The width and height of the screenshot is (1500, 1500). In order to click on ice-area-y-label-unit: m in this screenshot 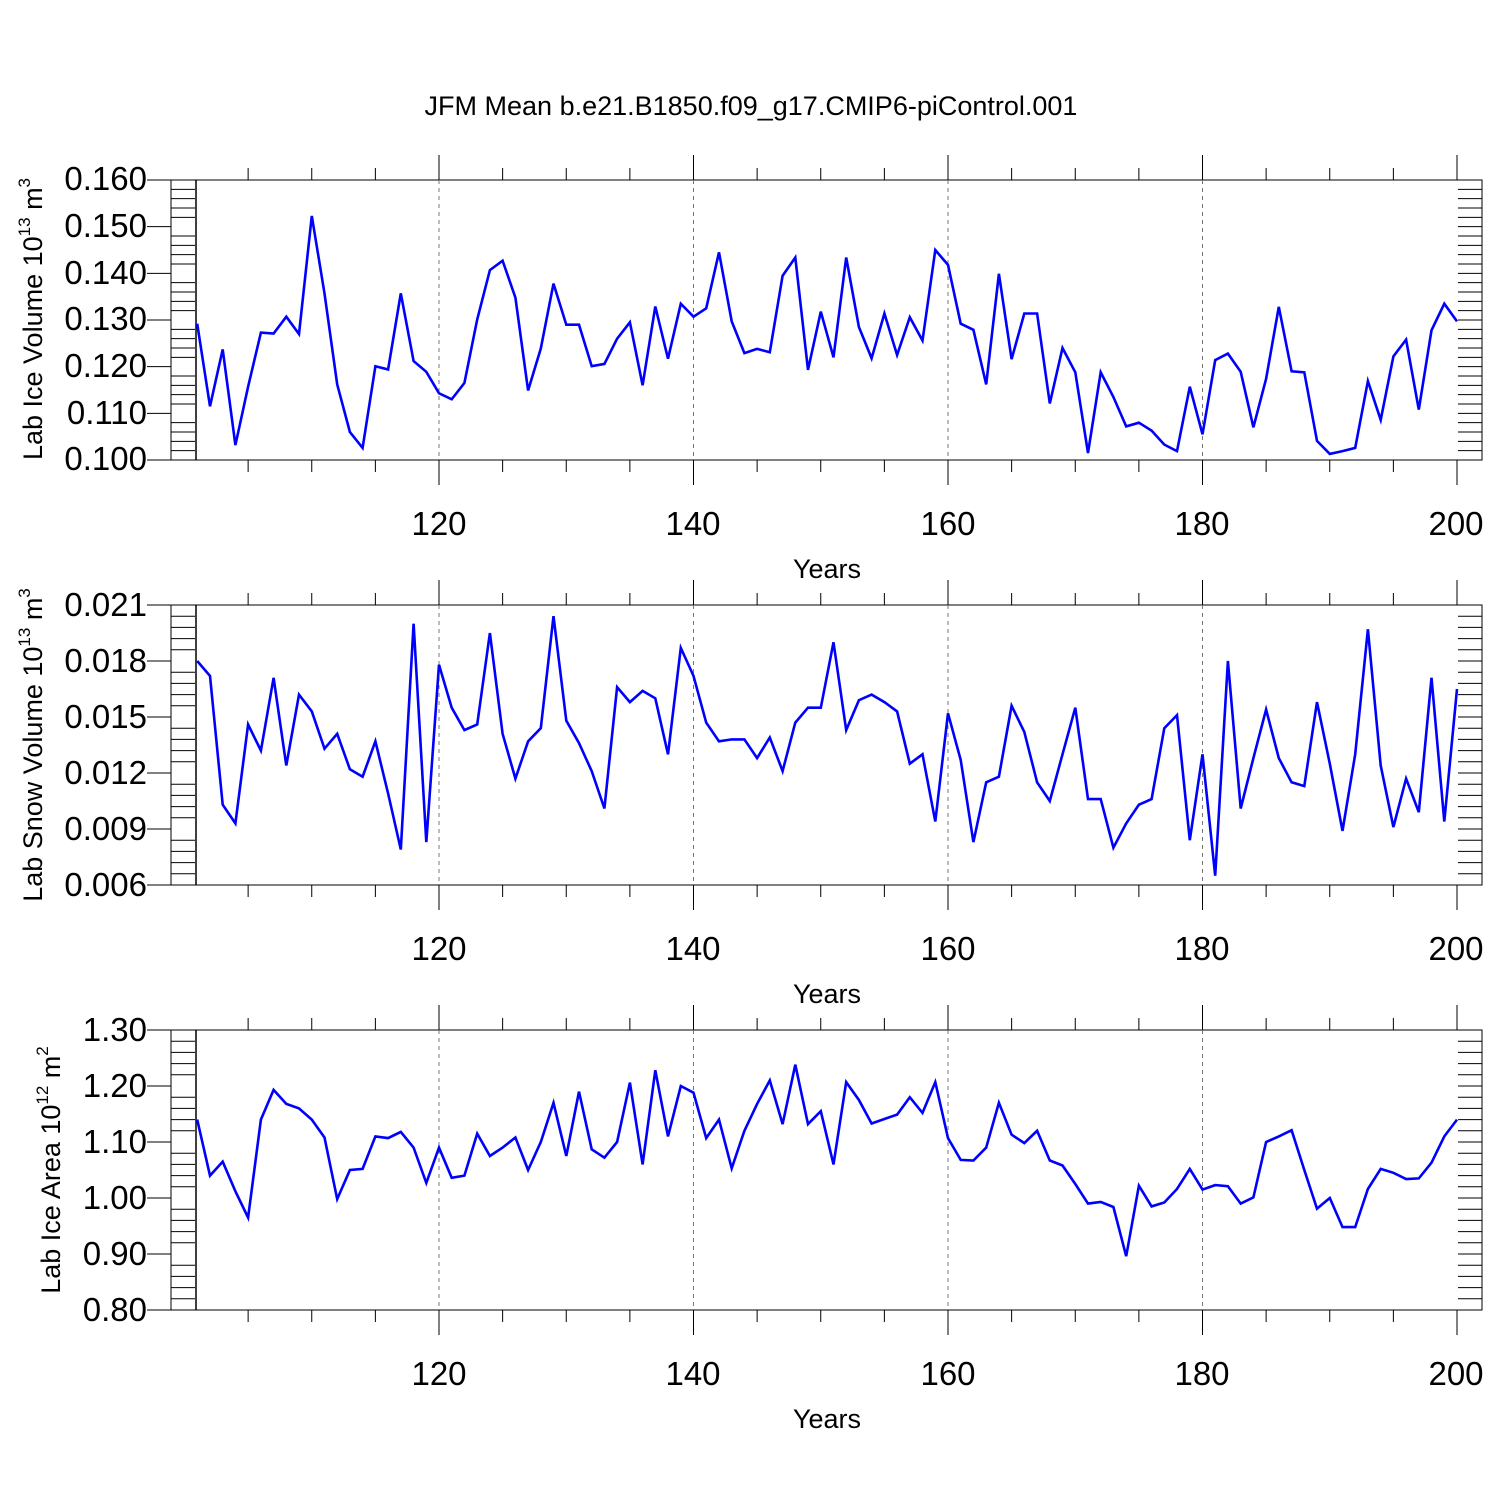, I will do `click(51, 1071)`.